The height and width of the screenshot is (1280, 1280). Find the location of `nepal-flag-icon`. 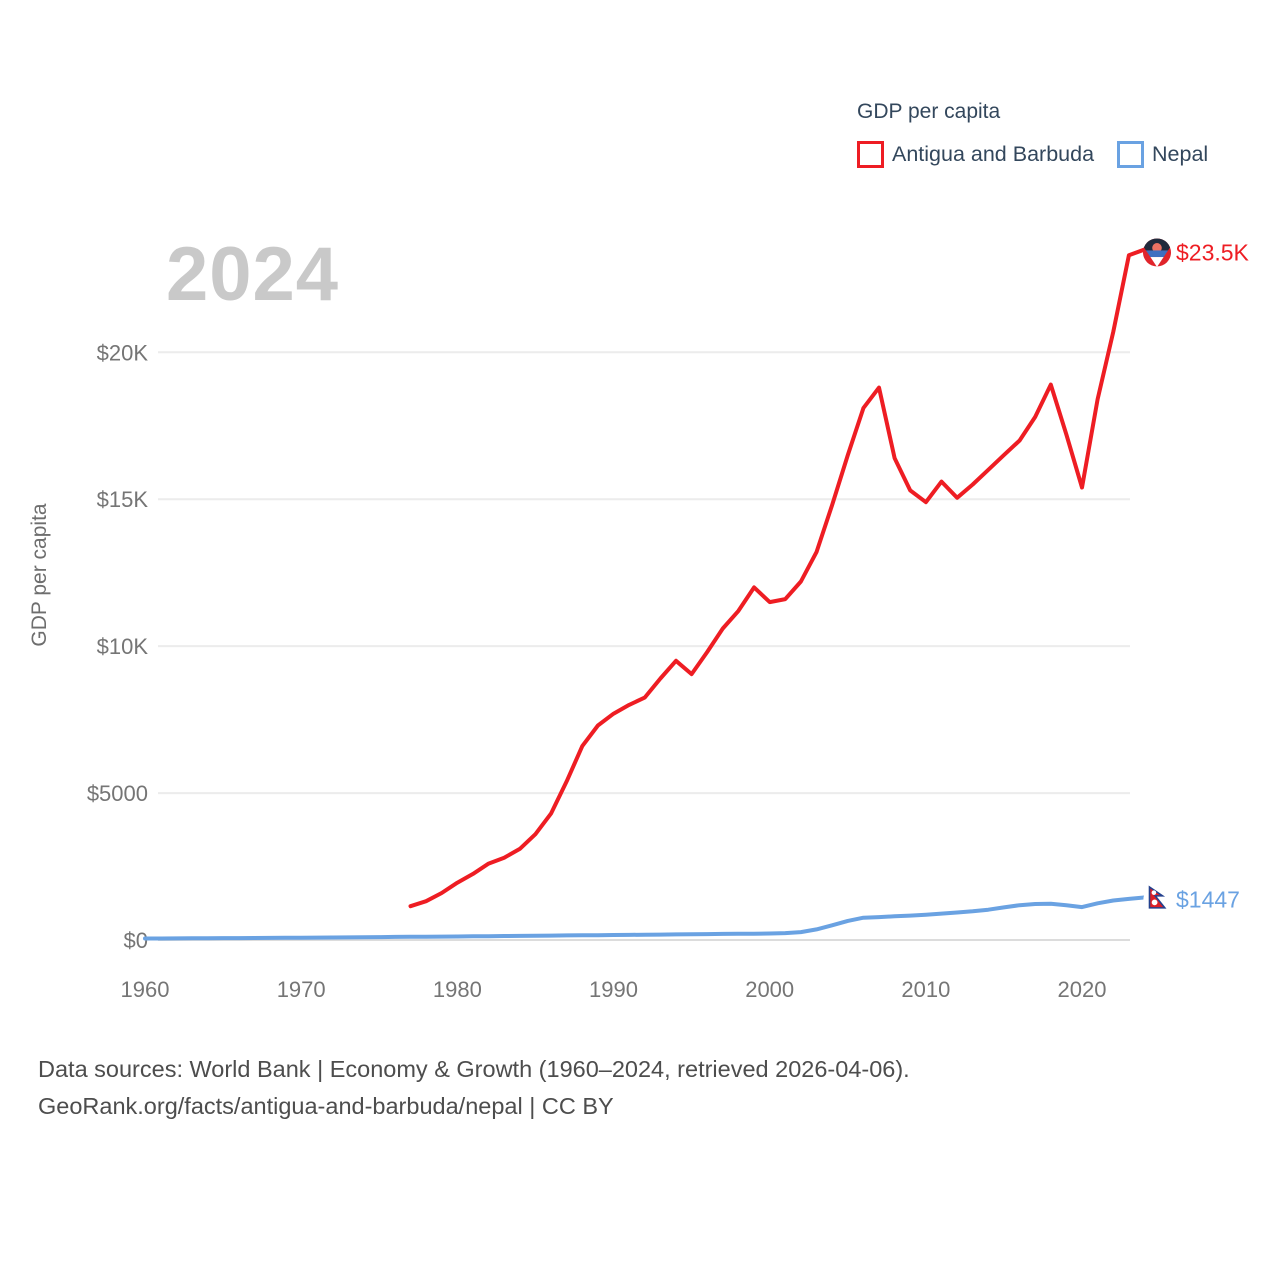

nepal-flag-icon is located at coordinates (1157, 899).